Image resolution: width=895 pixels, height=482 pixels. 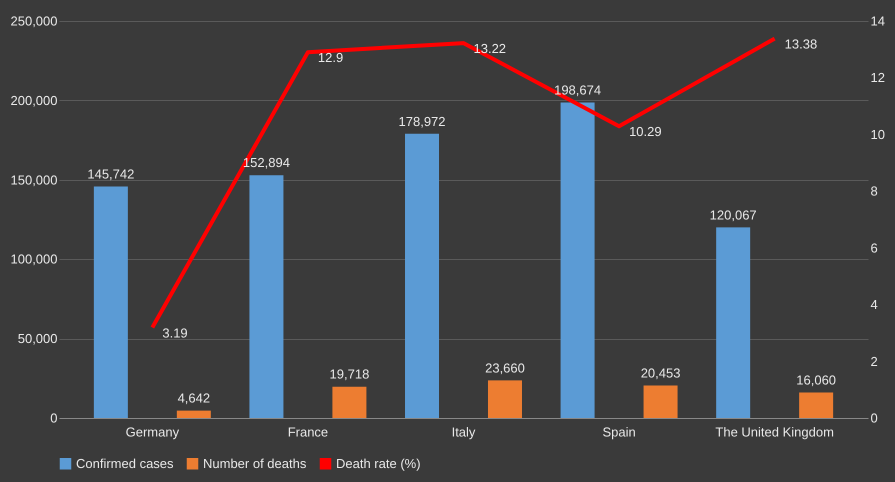 I want to click on y2-tick-label: 10, so click(x=877, y=134).